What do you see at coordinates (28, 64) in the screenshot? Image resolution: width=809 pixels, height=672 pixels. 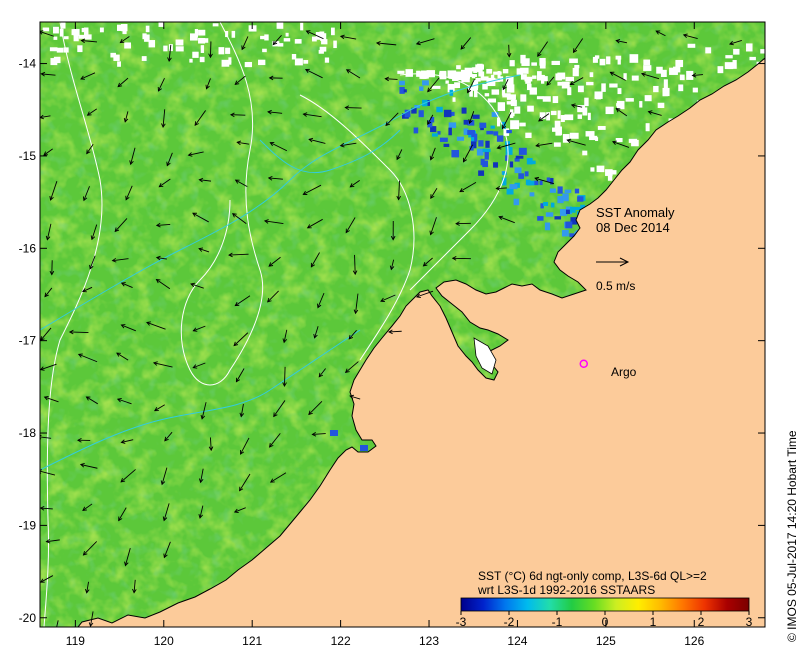 I see `y-tick-label: -14` at bounding box center [28, 64].